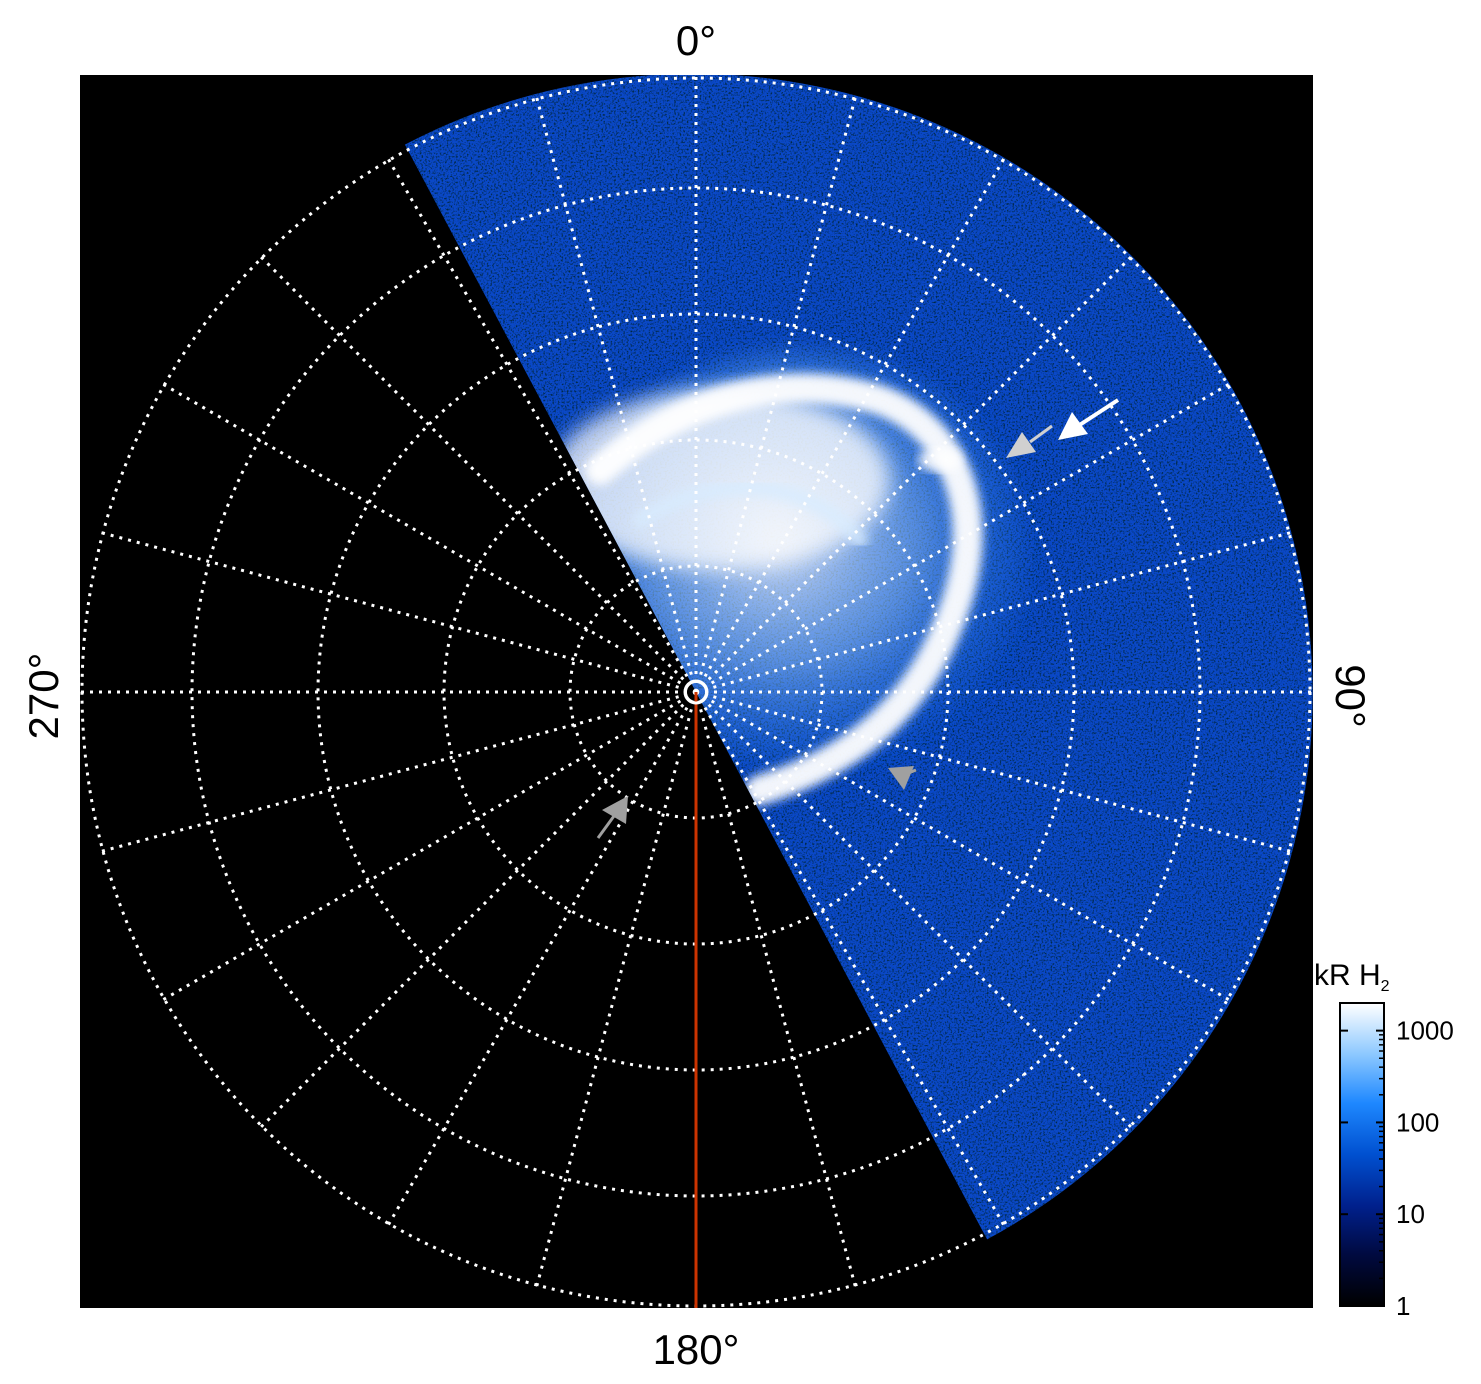 This screenshot has height=1384, width=1481. Describe the element at coordinates (1347, 975) in the screenshot. I see `colorbar-title-main: kR H` at that location.